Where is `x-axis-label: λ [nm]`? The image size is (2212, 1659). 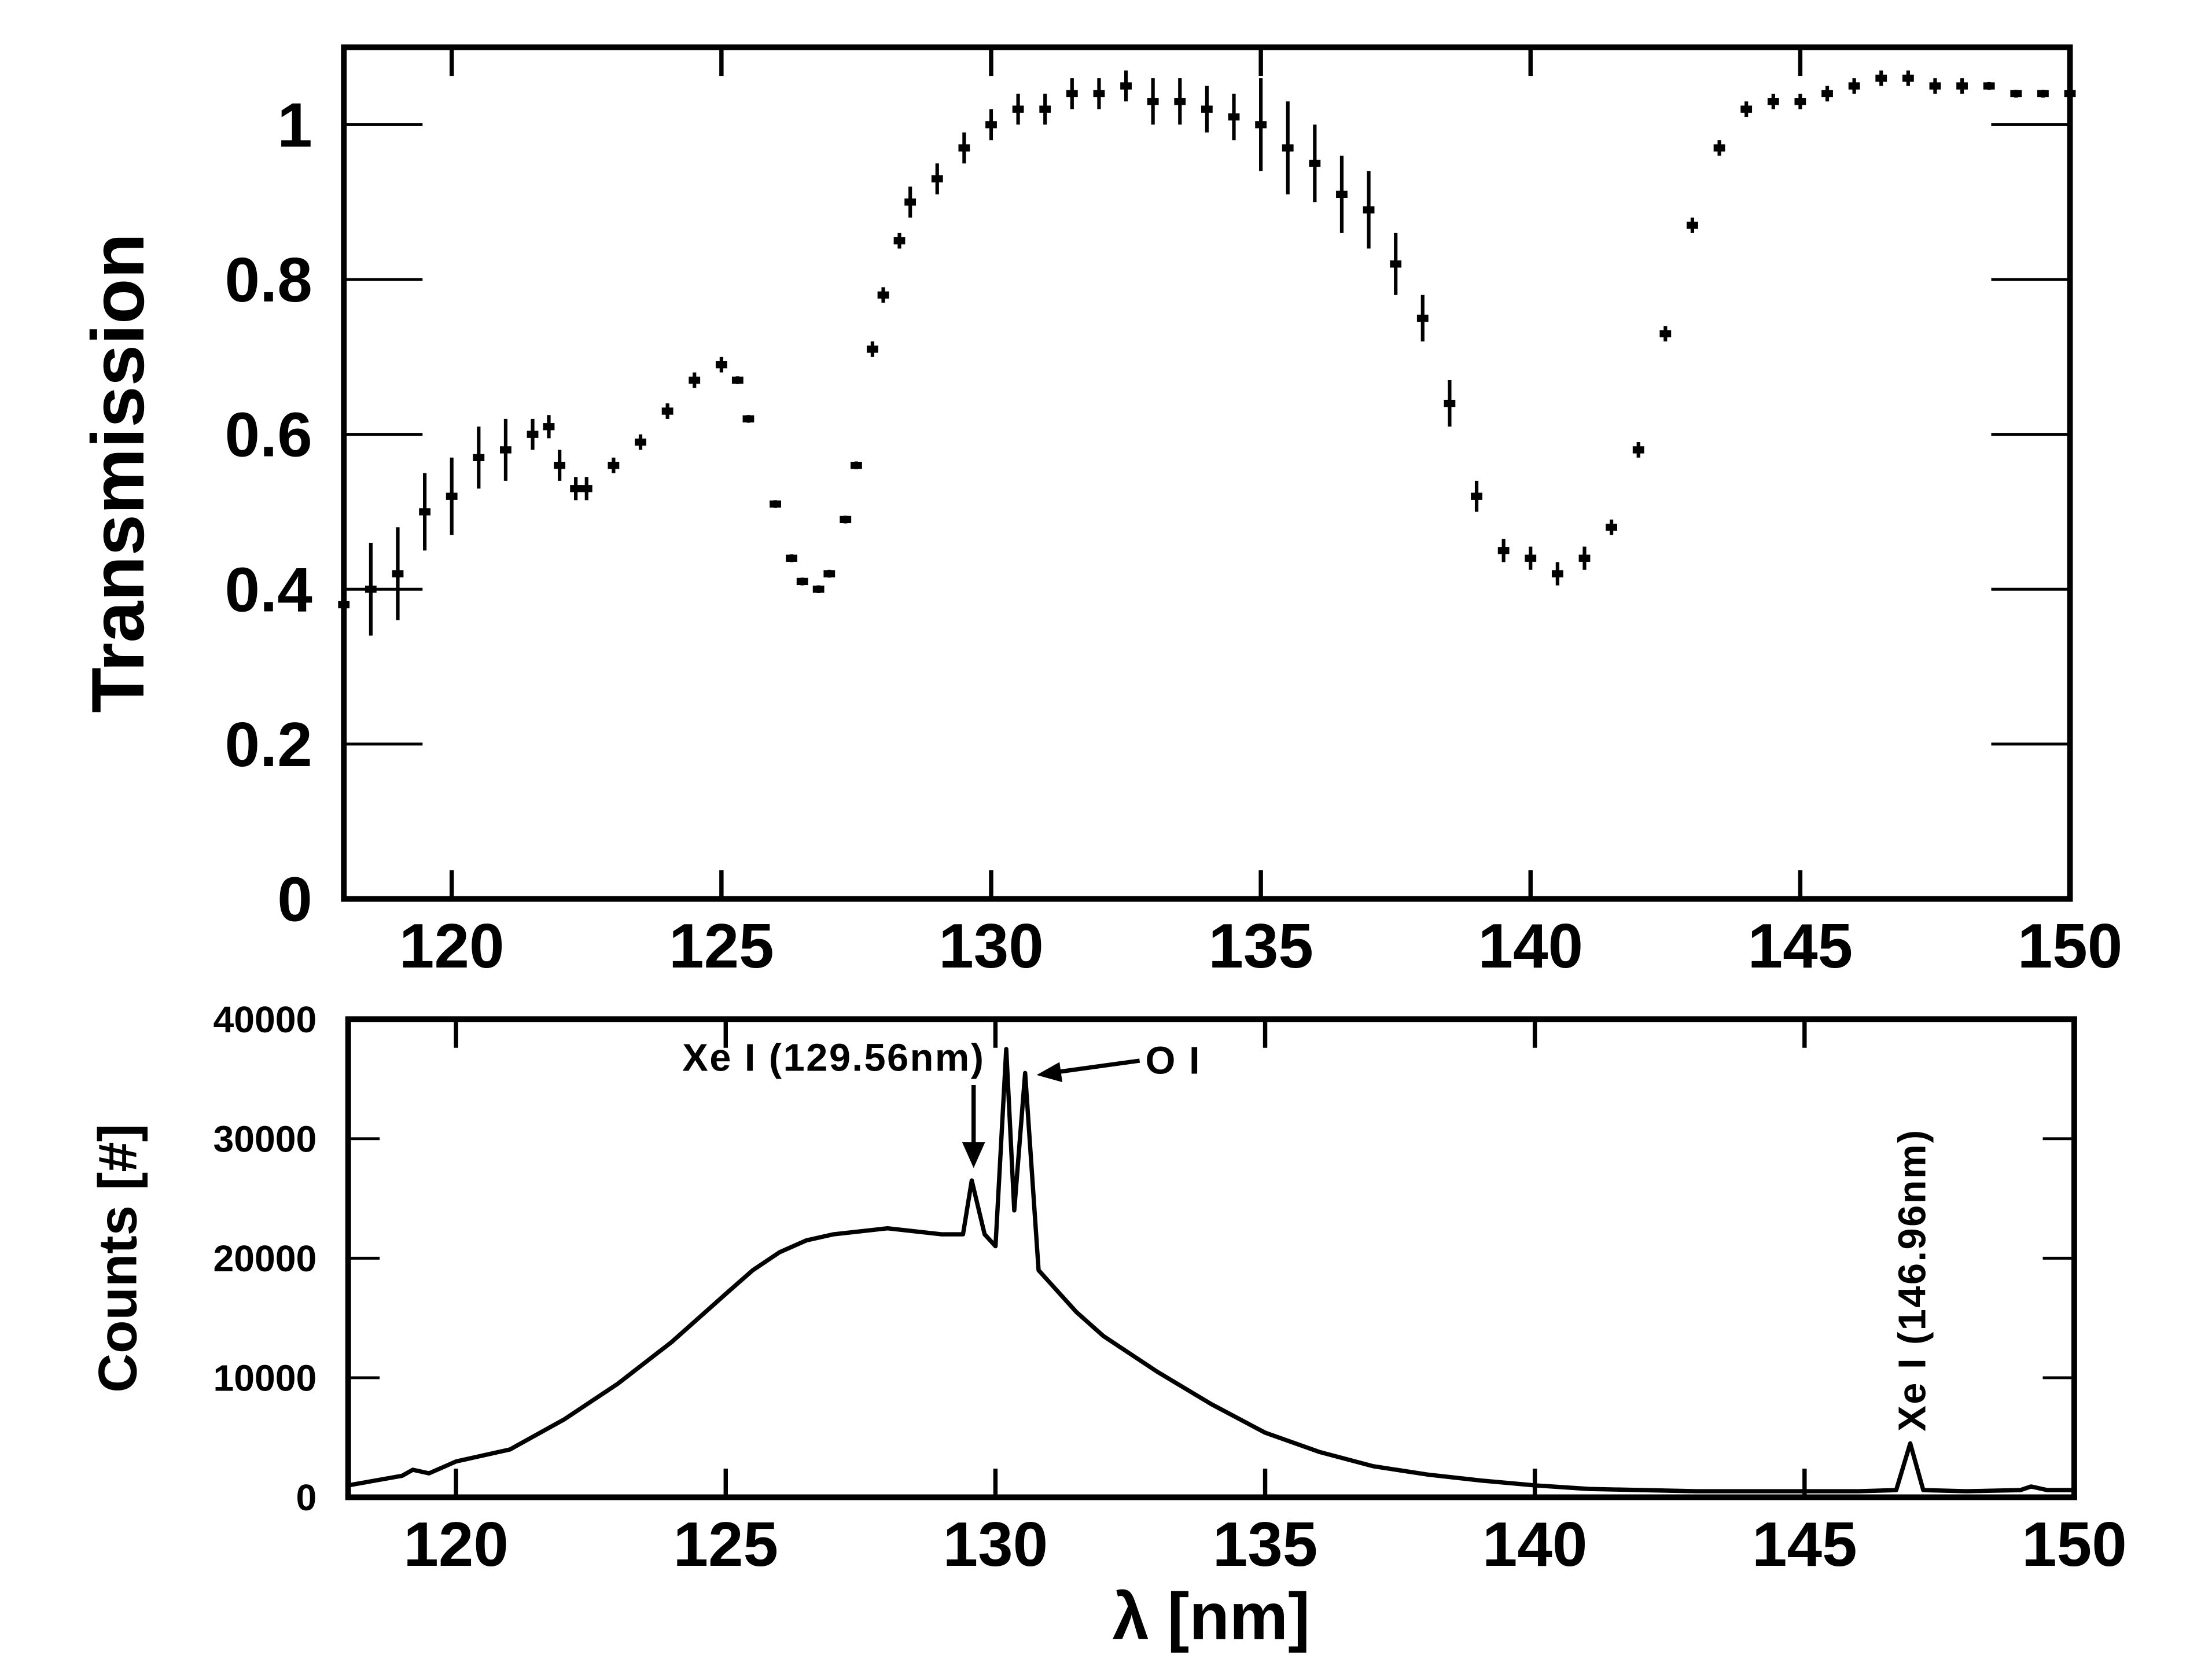 x-axis-label: λ [nm] is located at coordinates (1211, 1616).